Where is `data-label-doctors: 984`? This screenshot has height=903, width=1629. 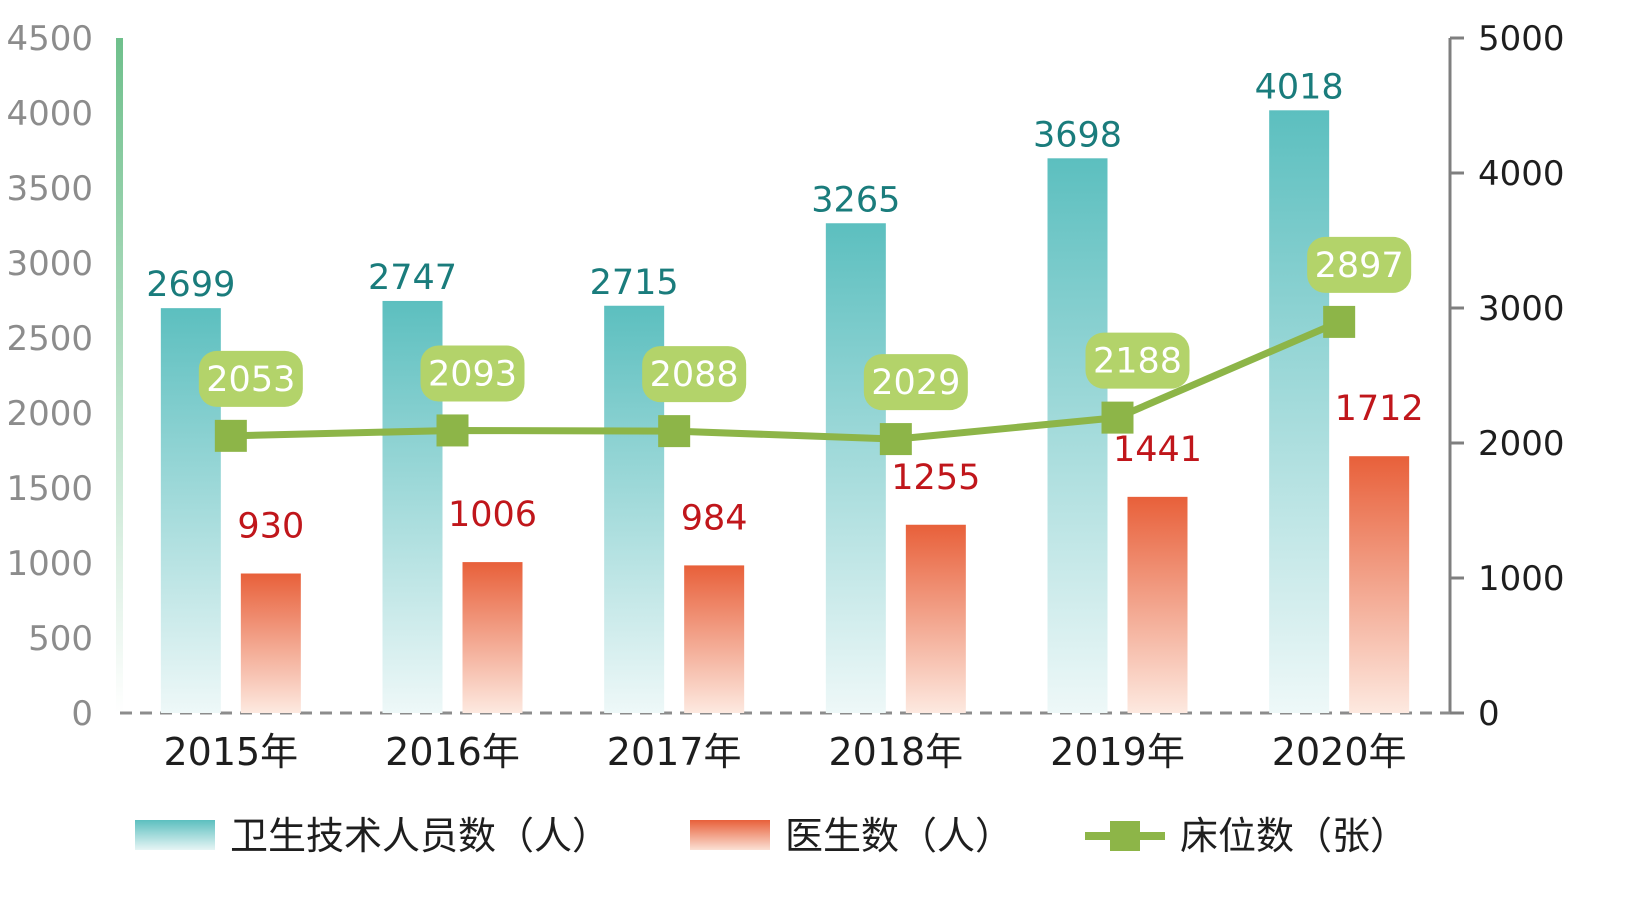
data-label-doctors: 984 is located at coordinates (714, 518).